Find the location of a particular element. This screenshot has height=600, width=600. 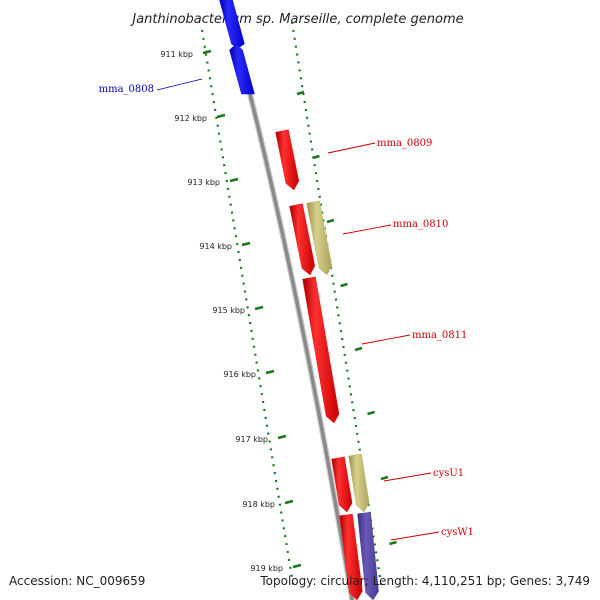

kbp-tick-label: 913 kbp is located at coordinates (203, 182).